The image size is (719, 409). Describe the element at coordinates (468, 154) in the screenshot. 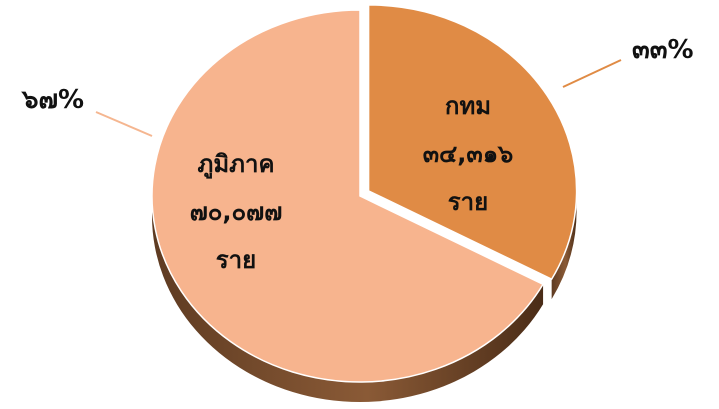

I see `slice-value-bangkok: ๓๔,๓๑๖` at that location.